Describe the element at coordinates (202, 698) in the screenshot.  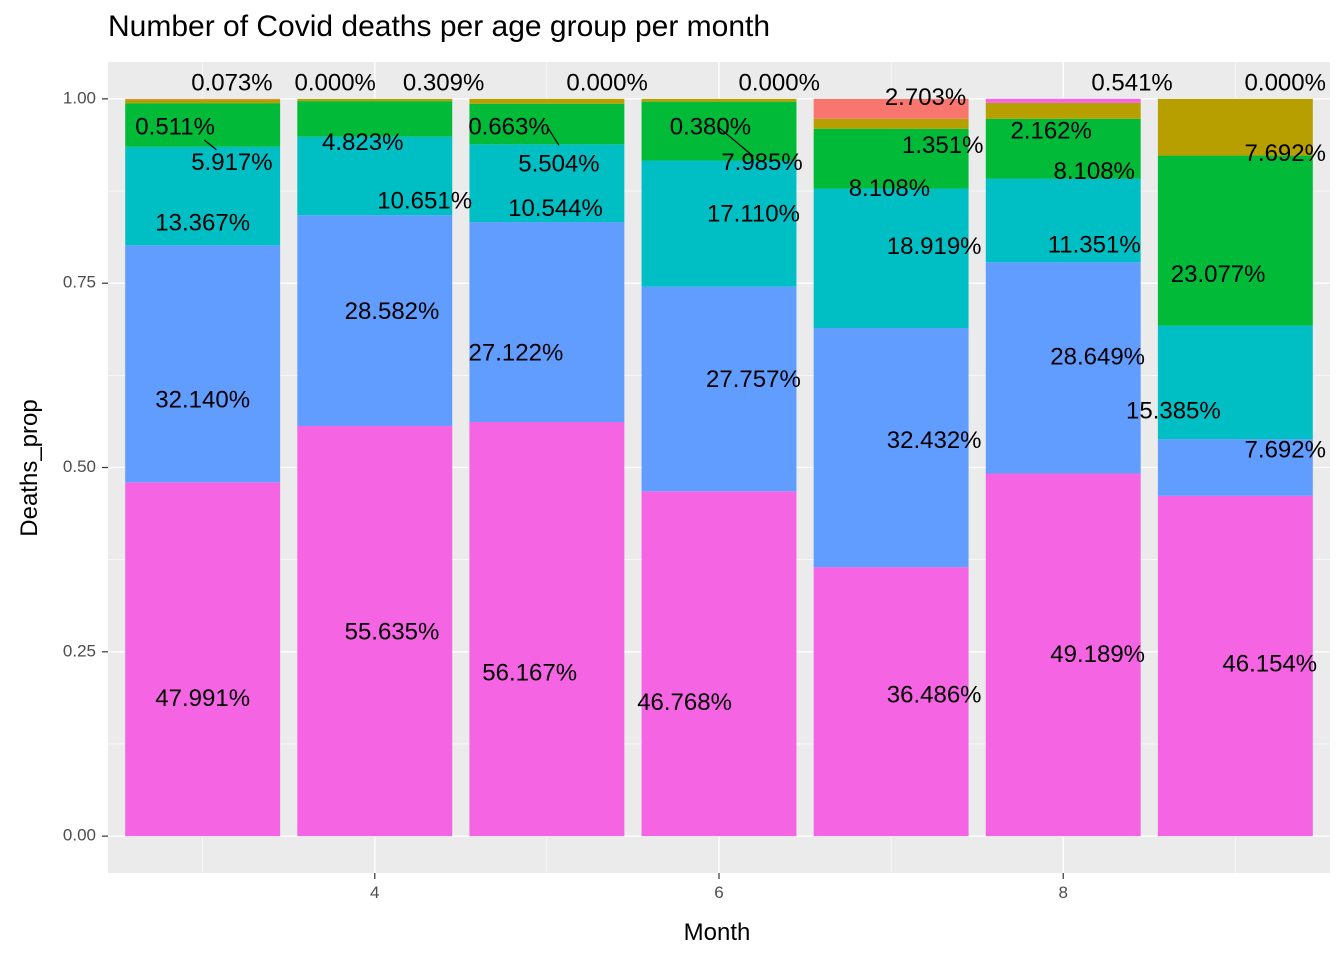
I see `data-label: 47.991%` at that location.